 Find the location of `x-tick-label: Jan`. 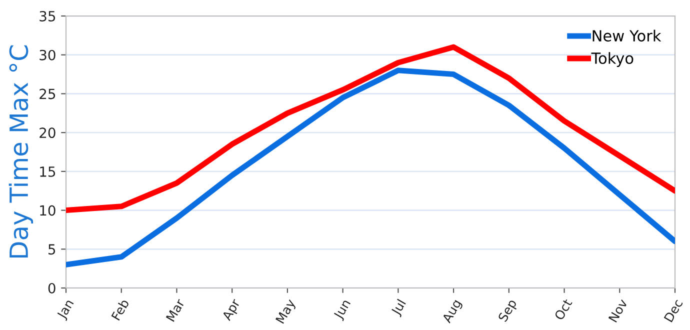

x-tick-label: Jan is located at coordinates (66, 309).